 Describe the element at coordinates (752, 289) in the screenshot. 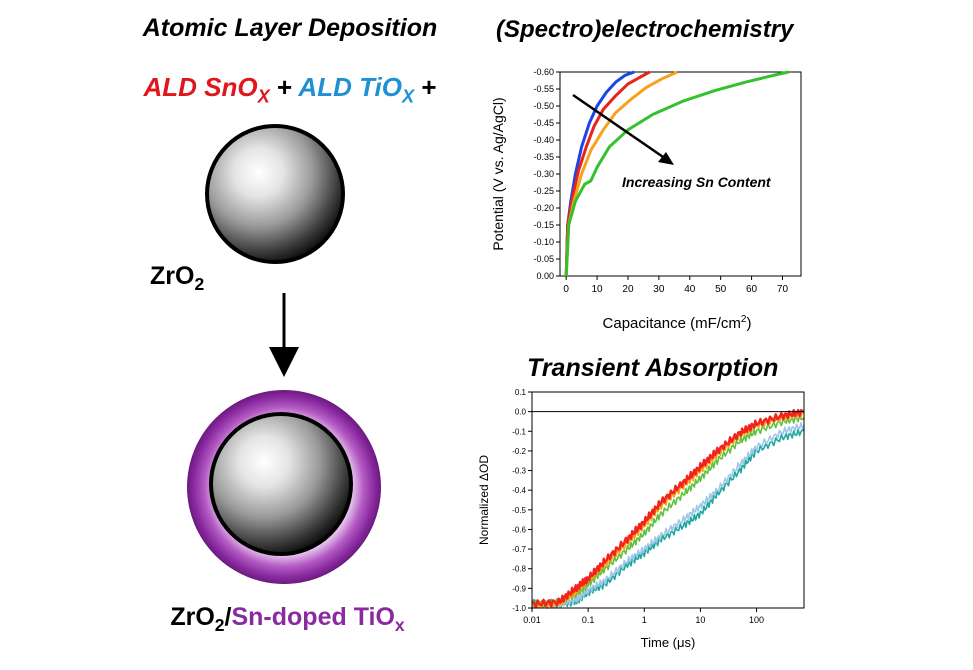

I see `x-tick-label: 60` at that location.